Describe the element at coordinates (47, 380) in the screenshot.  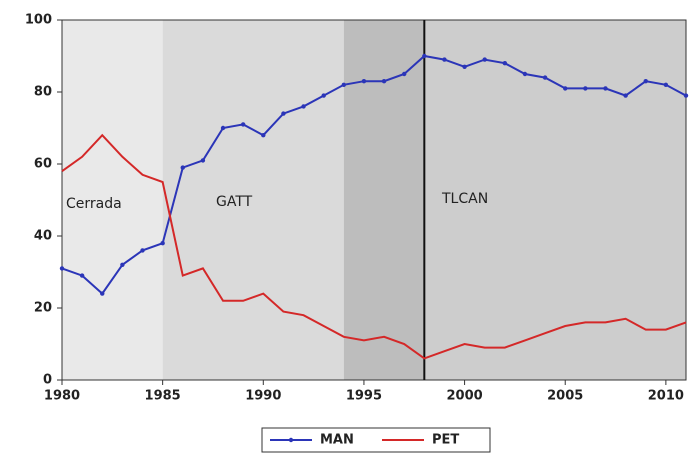
I see `y-tick-label: 0` at that location.